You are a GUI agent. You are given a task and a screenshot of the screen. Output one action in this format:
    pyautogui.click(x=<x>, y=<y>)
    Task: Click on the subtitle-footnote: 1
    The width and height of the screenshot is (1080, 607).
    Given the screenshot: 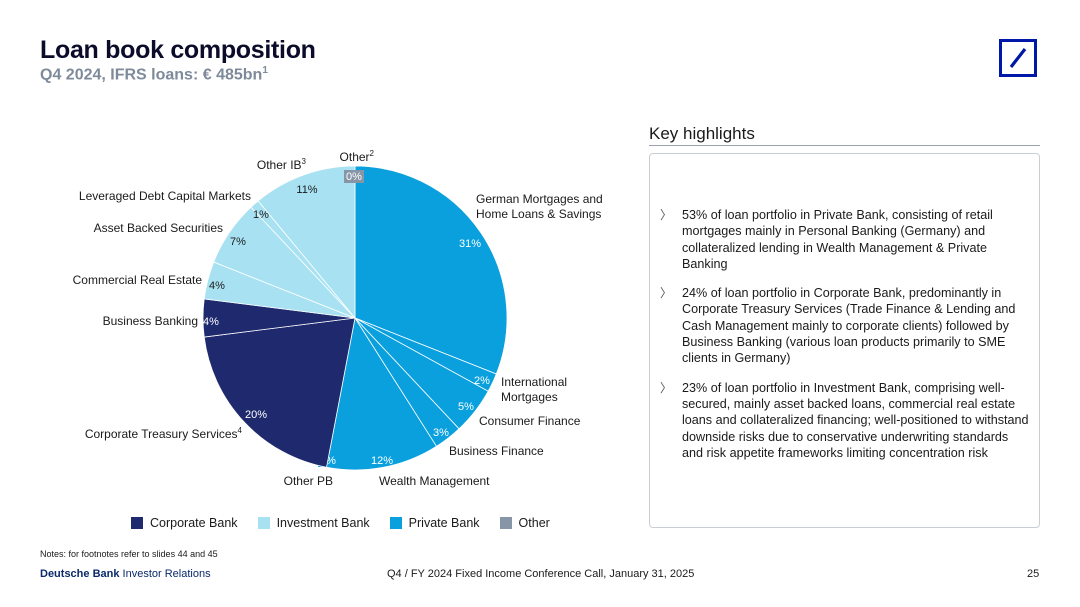 What is the action you would take?
    pyautogui.click(x=265, y=70)
    